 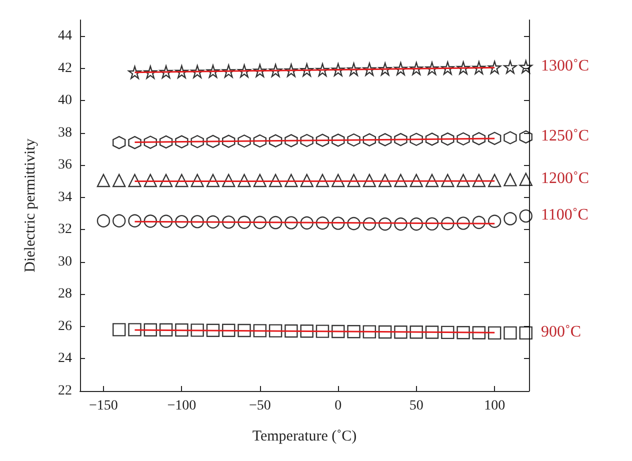 I want to click on y-tick-label: 30, so click(x=65, y=262).